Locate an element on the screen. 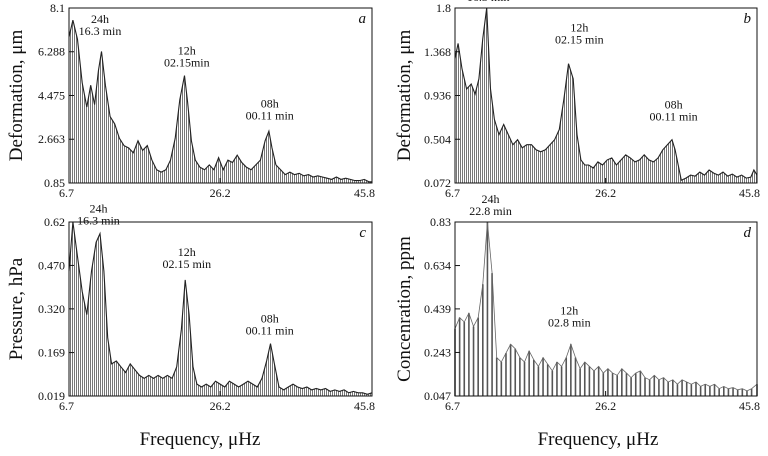 The width and height of the screenshot is (768, 456). panel-label: a is located at coordinates (363, 19).